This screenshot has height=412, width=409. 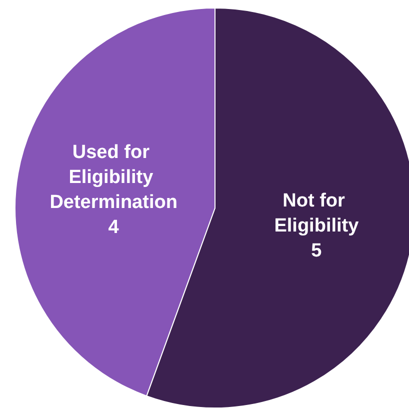 What do you see at coordinates (317, 213) in the screenshot?
I see `slice-label: Not for Eligibility` at bounding box center [317, 213].